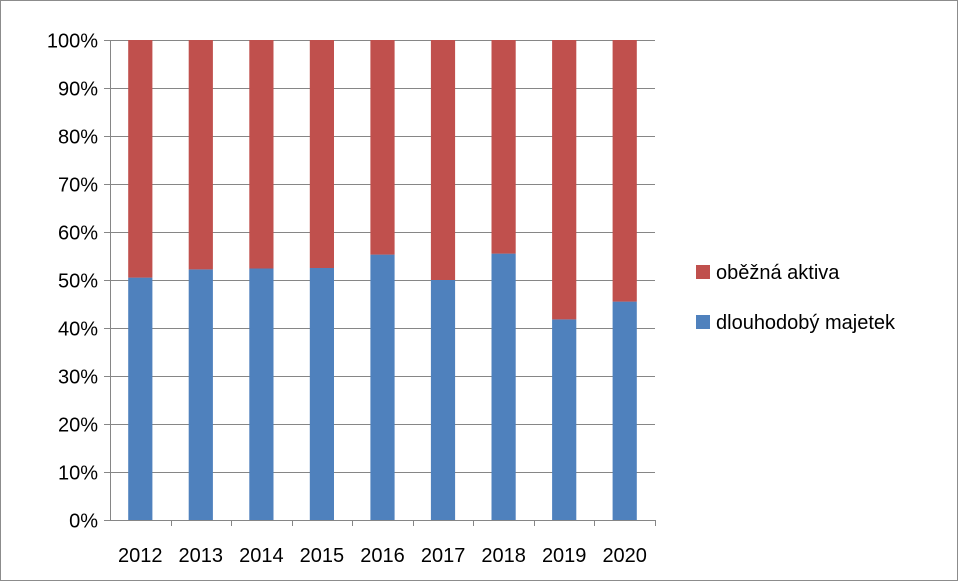 The image size is (958, 581). I want to click on x-tick-label: 2014, so click(261, 556).